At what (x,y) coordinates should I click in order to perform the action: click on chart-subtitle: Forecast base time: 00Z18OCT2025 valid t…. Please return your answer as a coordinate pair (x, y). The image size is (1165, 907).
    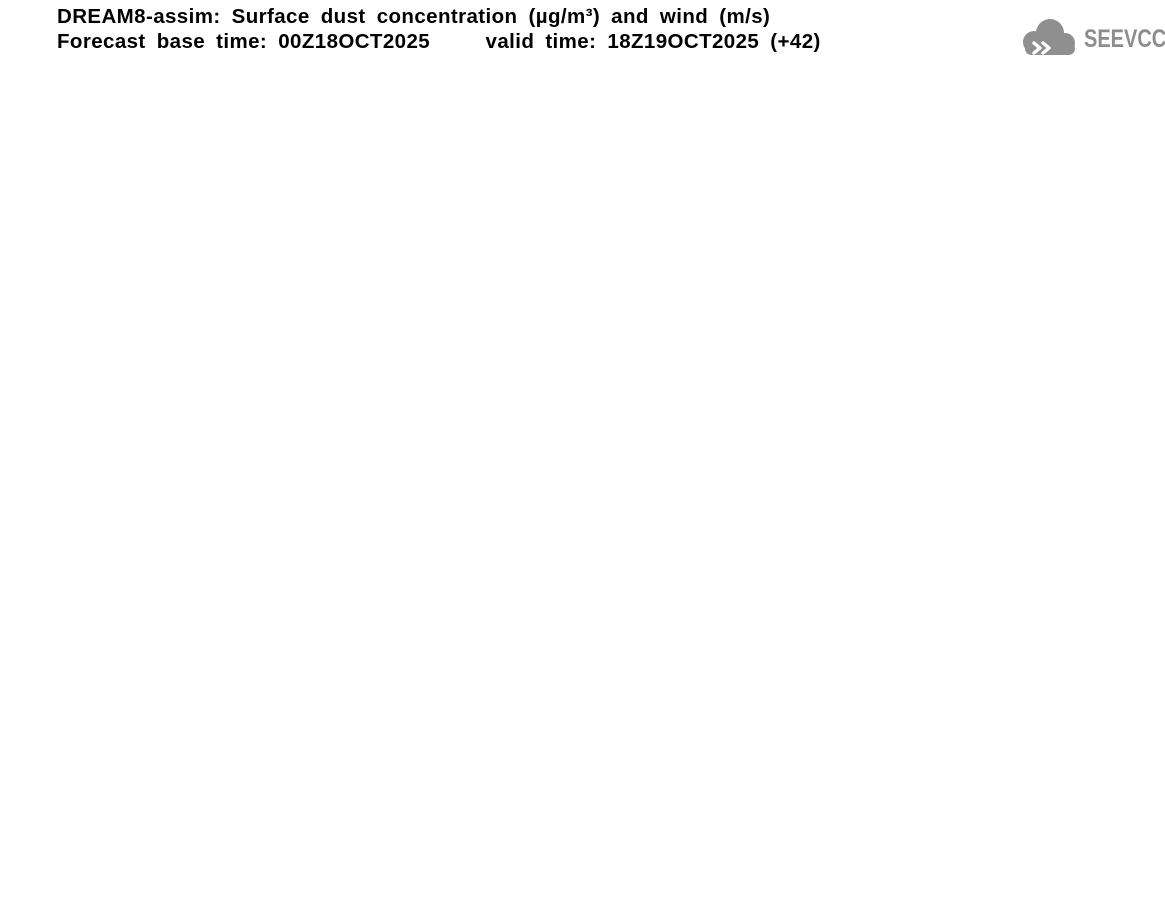
    Looking at the image, I should click on (439, 41).